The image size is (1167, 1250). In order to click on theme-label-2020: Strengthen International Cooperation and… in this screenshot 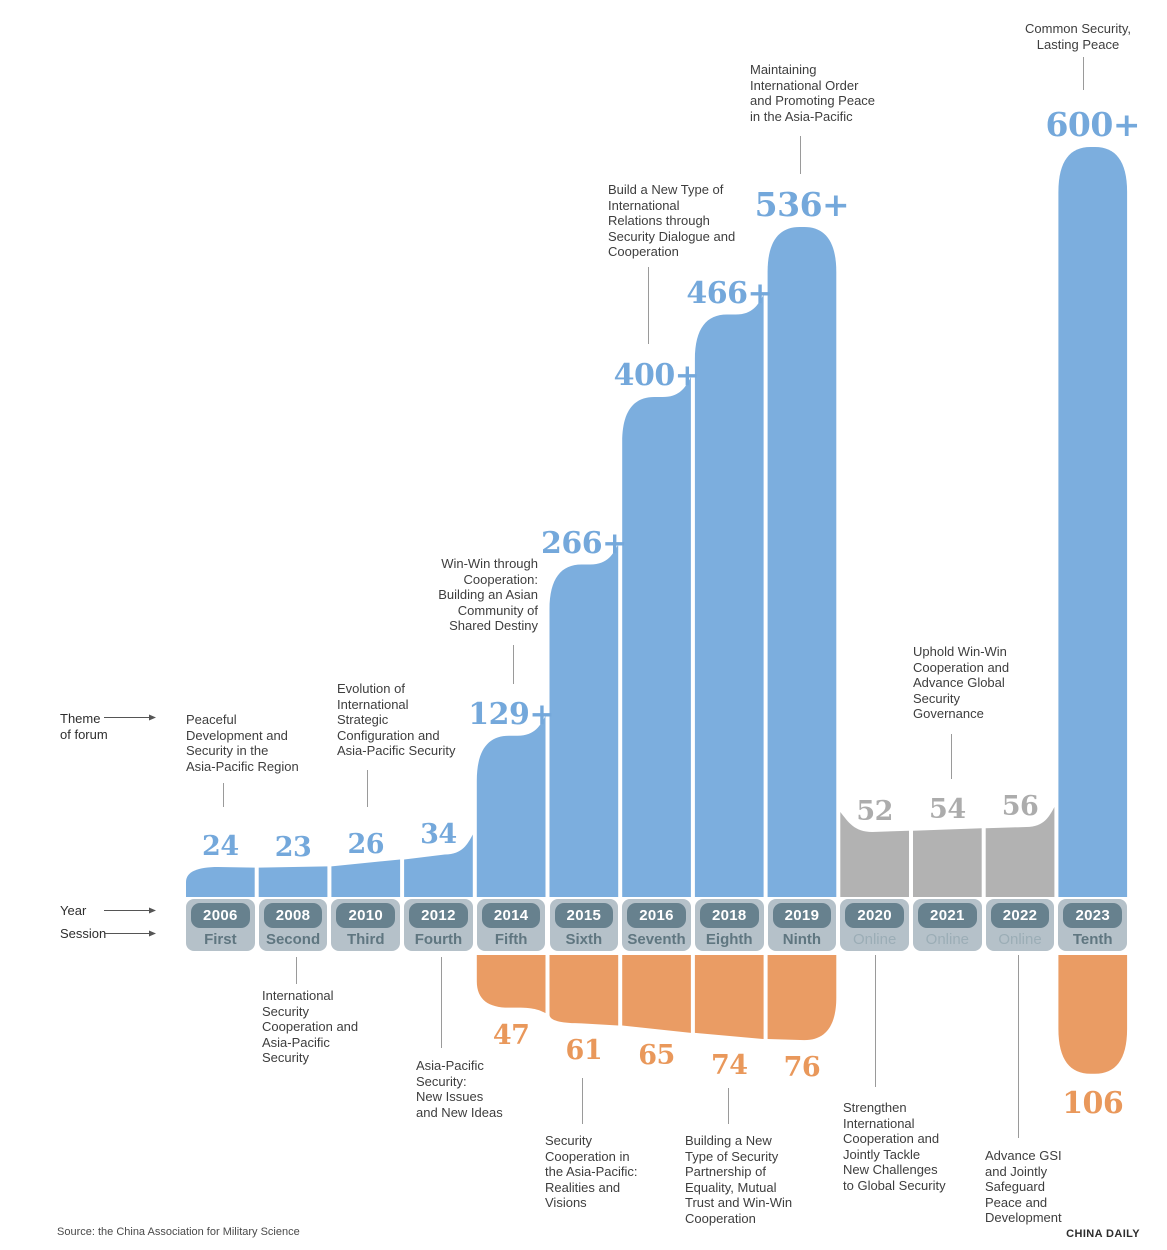, I will do `click(894, 1146)`.